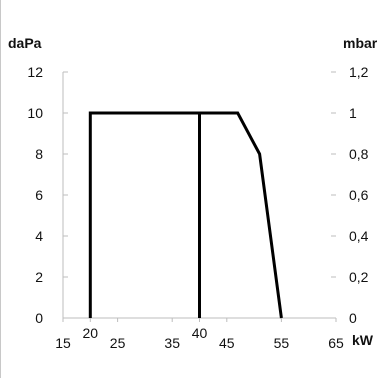 The height and width of the screenshot is (378, 381). What do you see at coordinates (118, 343) in the screenshot?
I see `x-tick-label: 25` at bounding box center [118, 343].